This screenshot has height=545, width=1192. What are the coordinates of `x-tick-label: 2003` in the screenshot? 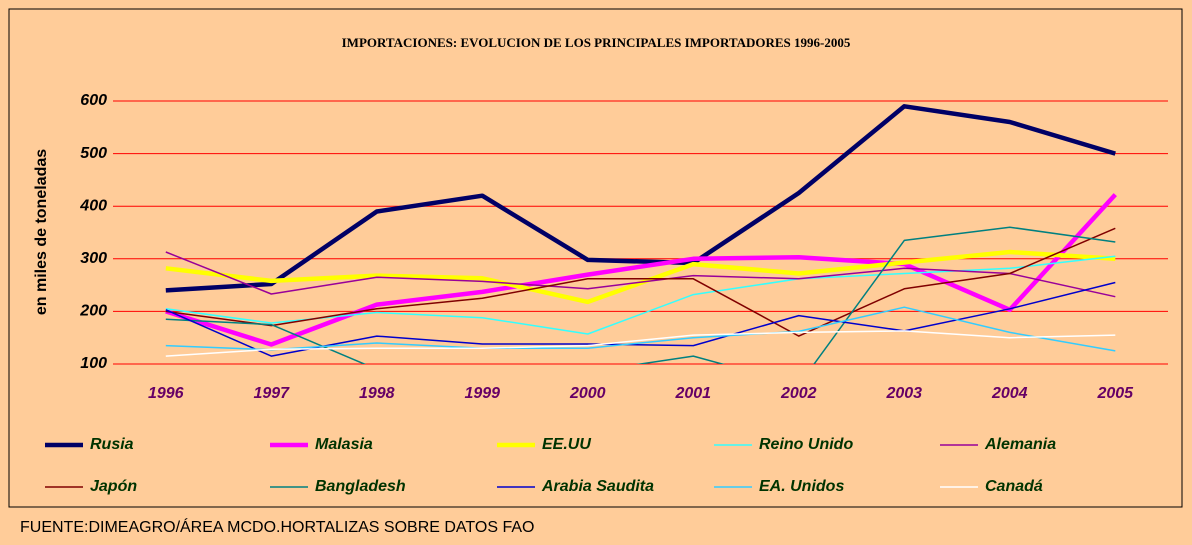 It's located at (903, 393).